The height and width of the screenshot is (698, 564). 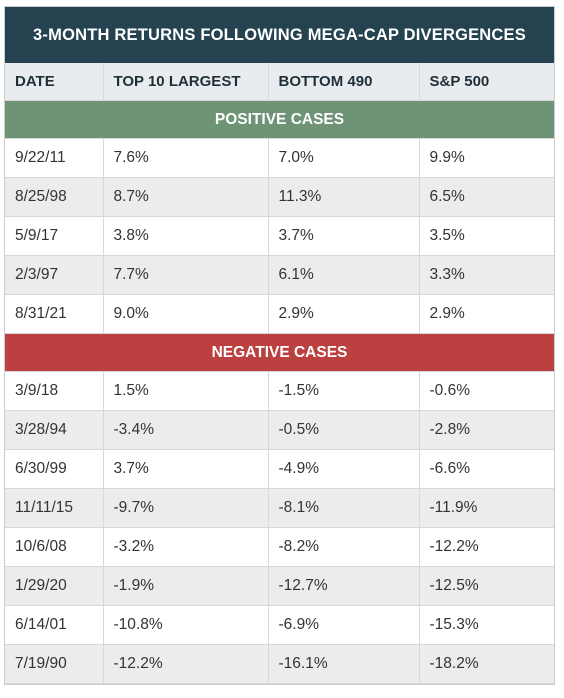 What do you see at coordinates (185, 625) in the screenshot?
I see `top-10-cell: -10.8%` at bounding box center [185, 625].